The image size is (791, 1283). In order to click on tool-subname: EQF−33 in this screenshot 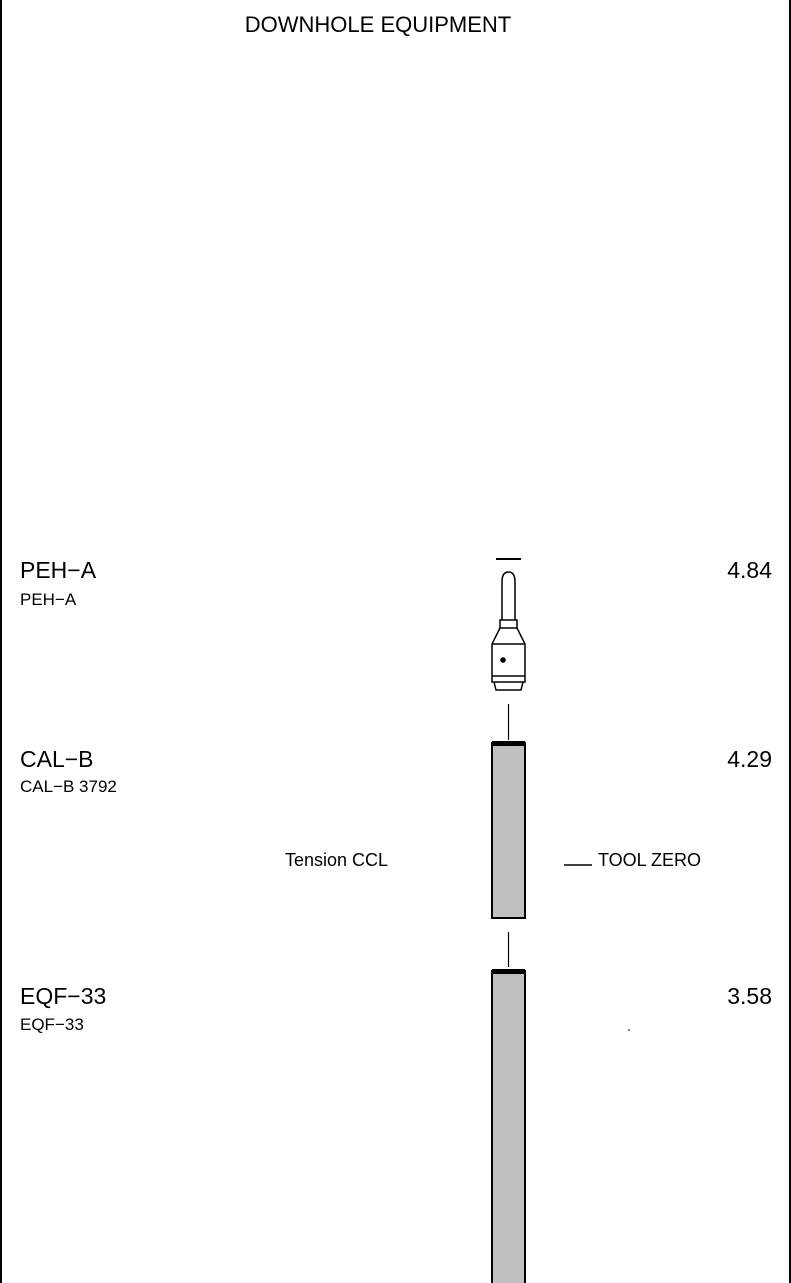, I will do `click(52, 1024)`.